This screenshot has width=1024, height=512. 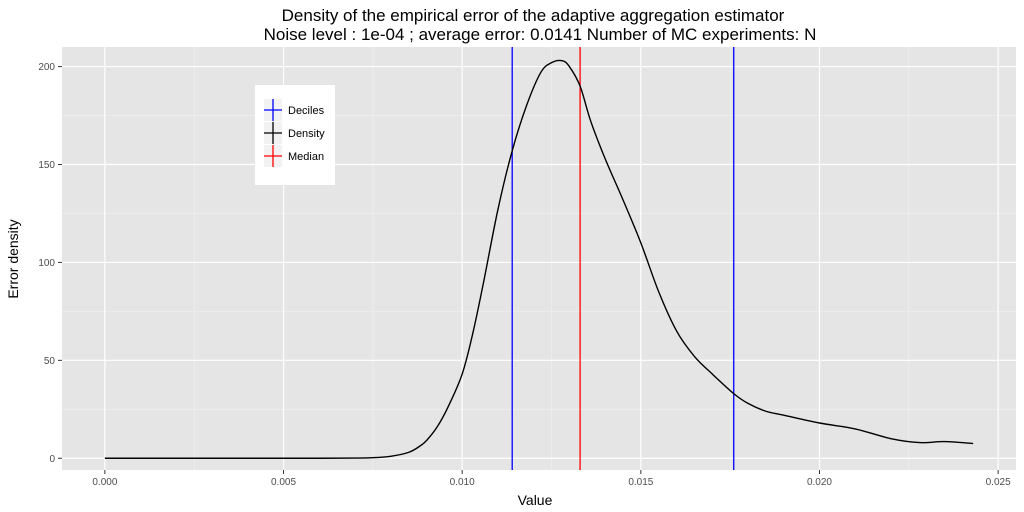 What do you see at coordinates (283, 482) in the screenshot?
I see `x-tick-label: 0.005` at bounding box center [283, 482].